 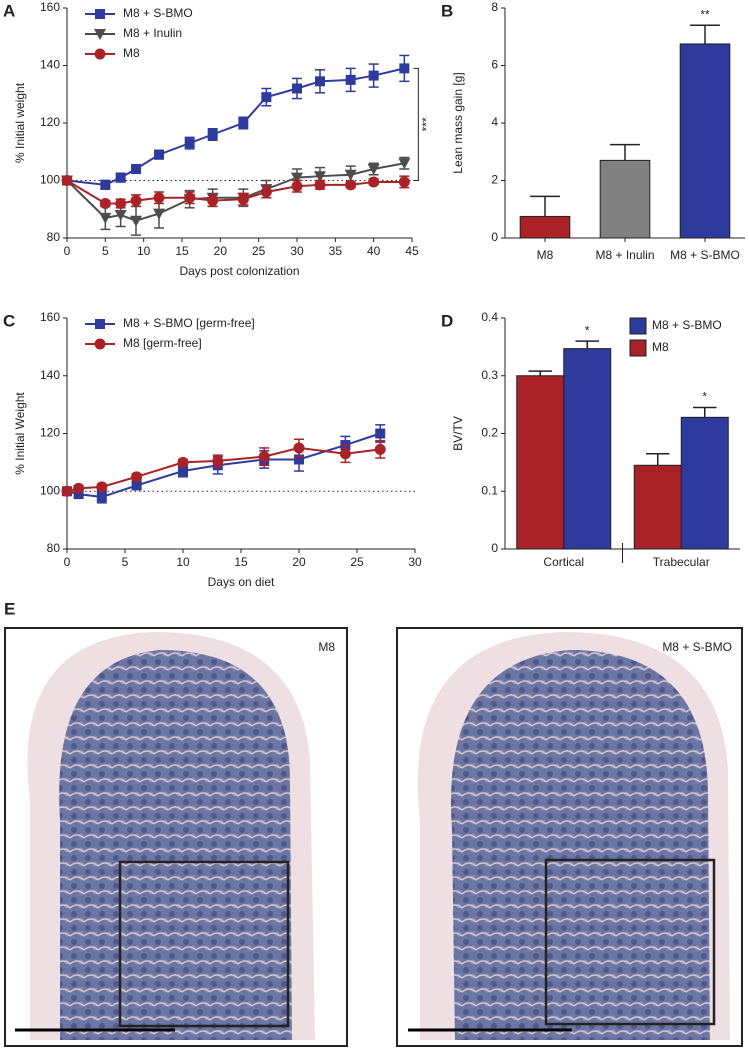 I want to click on x-tick-label: 30, so click(x=297, y=251).